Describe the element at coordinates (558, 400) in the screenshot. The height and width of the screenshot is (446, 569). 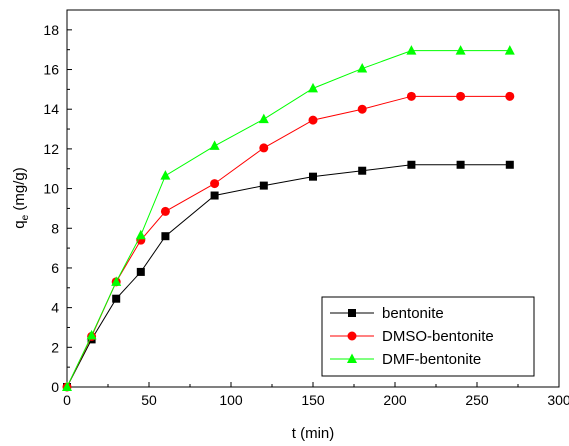
I see `x-tick-label: 300` at that location.